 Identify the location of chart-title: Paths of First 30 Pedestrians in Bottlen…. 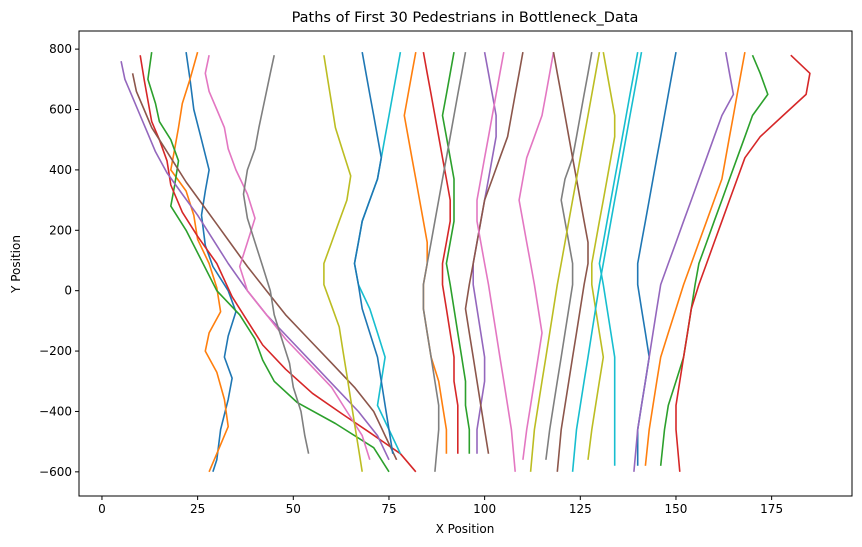
(465, 18).